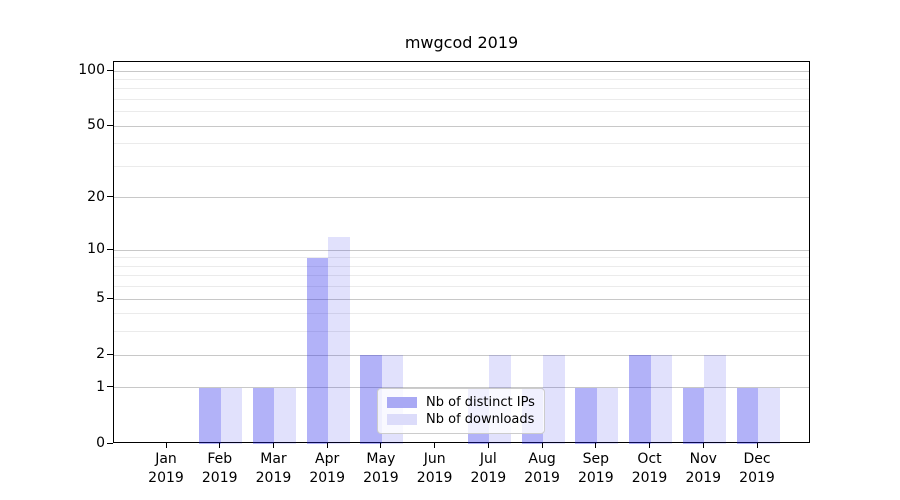 This screenshot has width=900, height=500. Describe the element at coordinates (586, 415) in the screenshot. I see `bar-distinct-ips-sep` at that location.